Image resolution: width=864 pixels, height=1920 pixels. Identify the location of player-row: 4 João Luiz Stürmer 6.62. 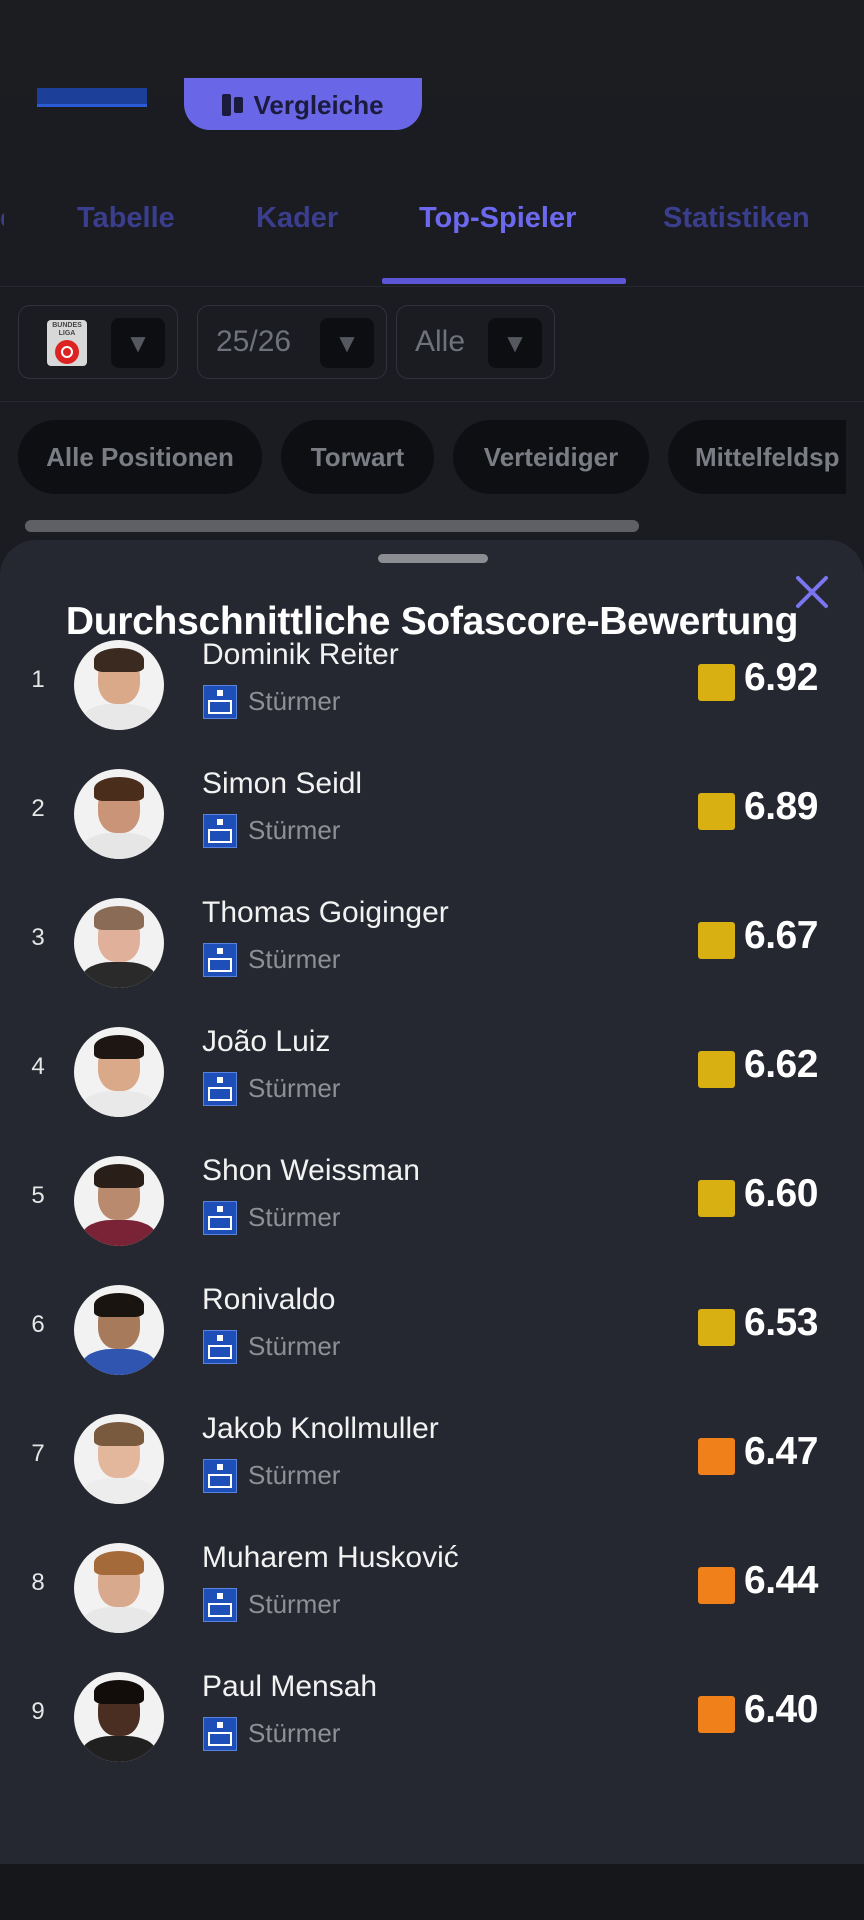
(432, 1073).